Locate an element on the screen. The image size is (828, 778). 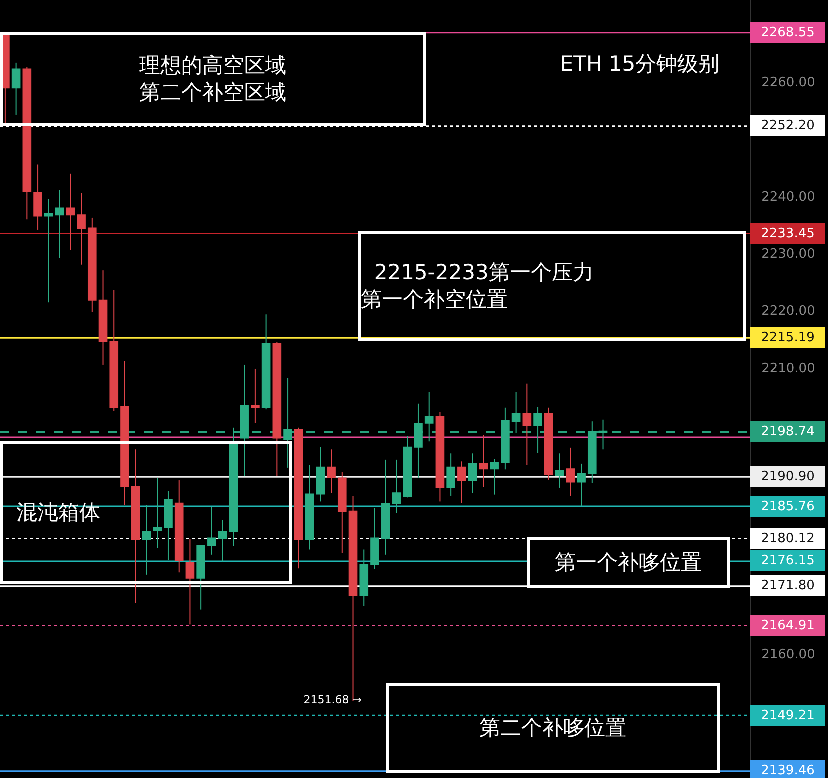
y-tick-label: 2210.00 is located at coordinates (789, 368).